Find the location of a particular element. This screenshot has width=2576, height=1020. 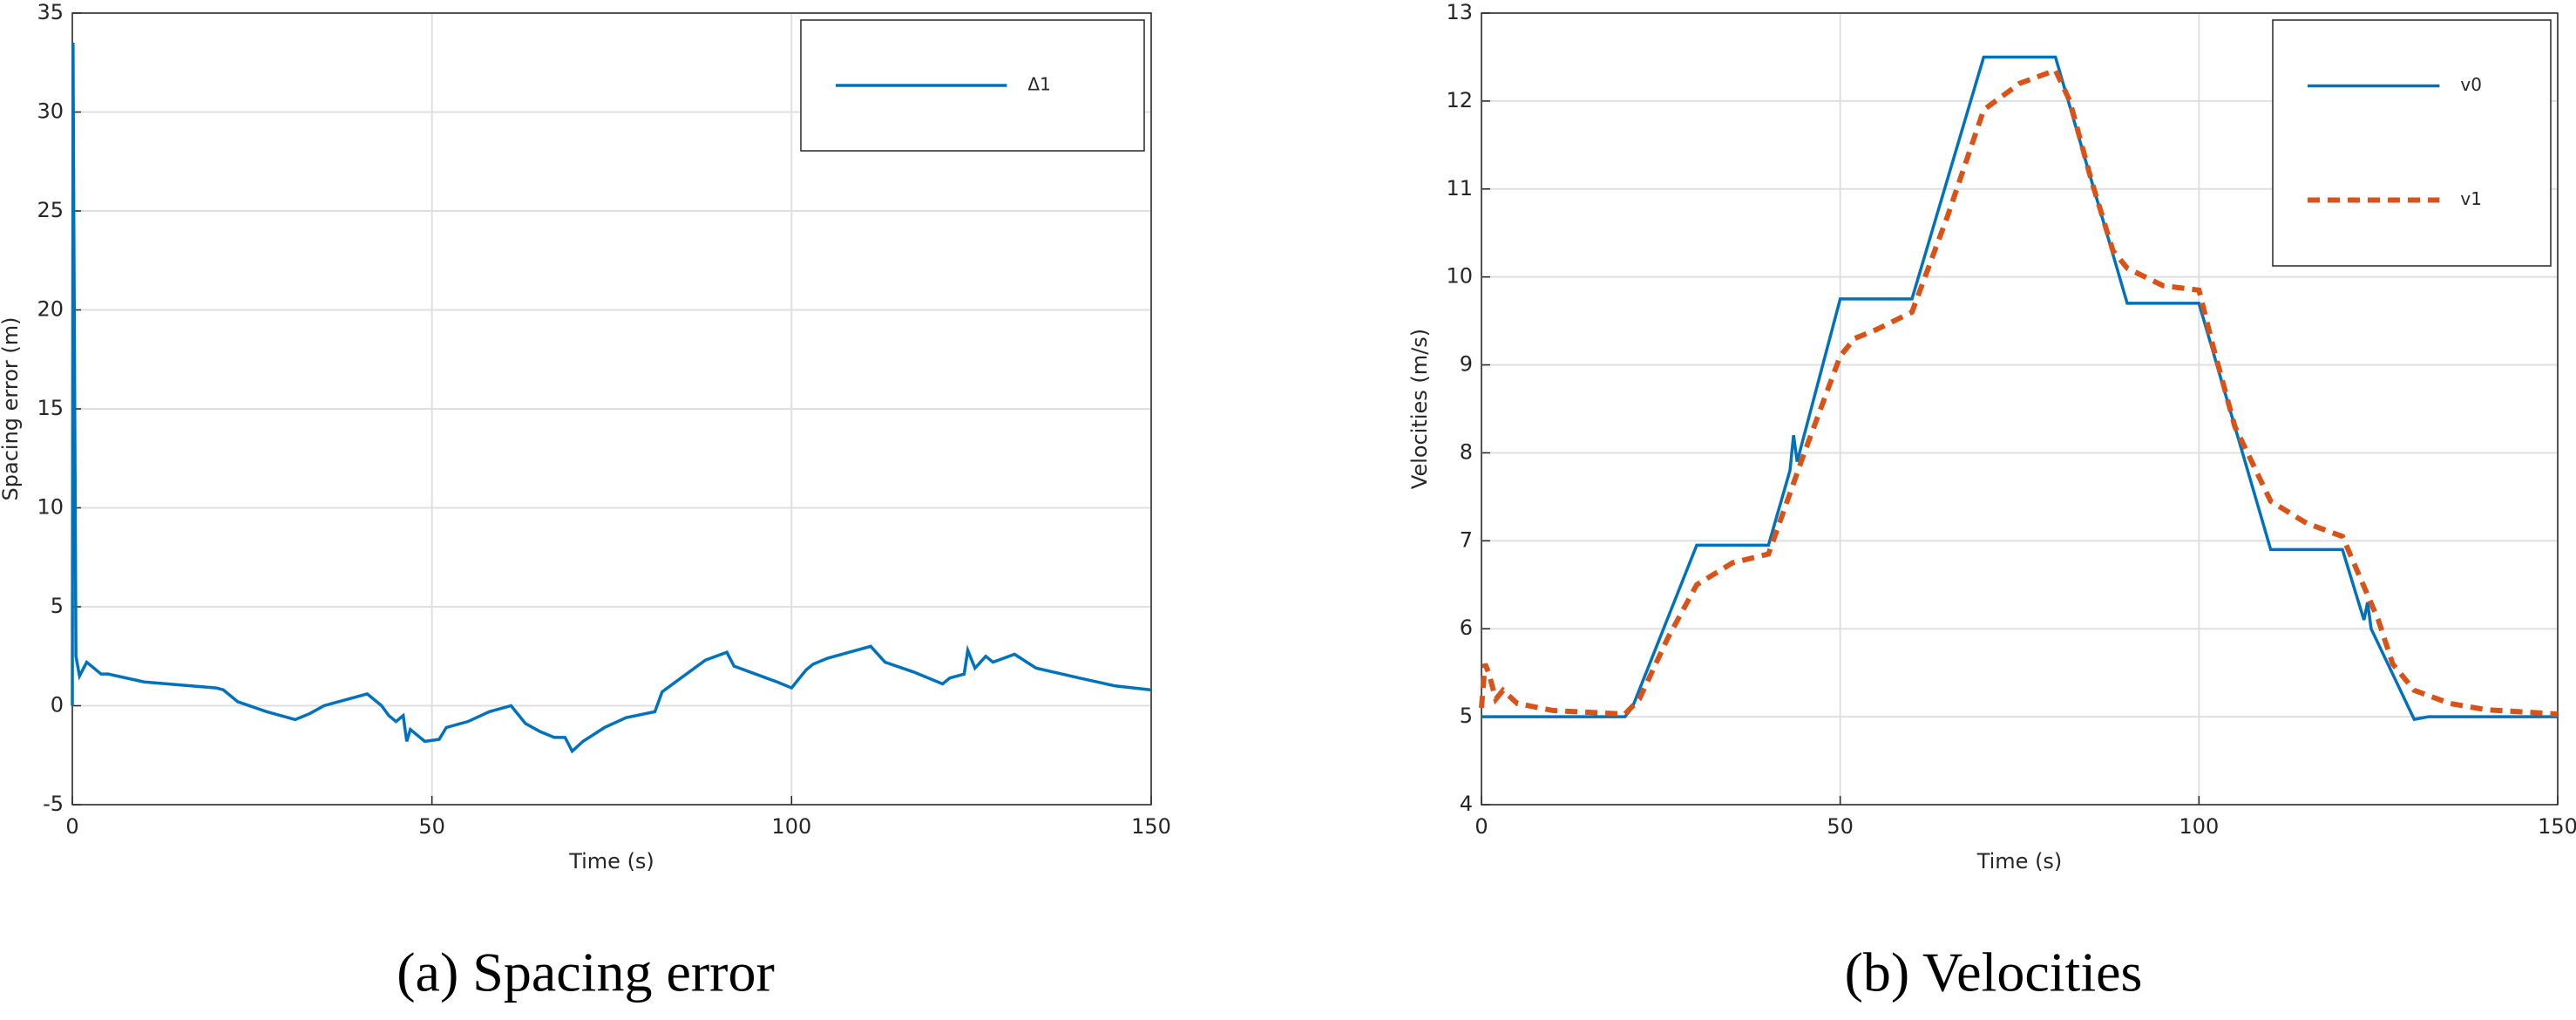

caption: (b) Velocities is located at coordinates (1994, 972).